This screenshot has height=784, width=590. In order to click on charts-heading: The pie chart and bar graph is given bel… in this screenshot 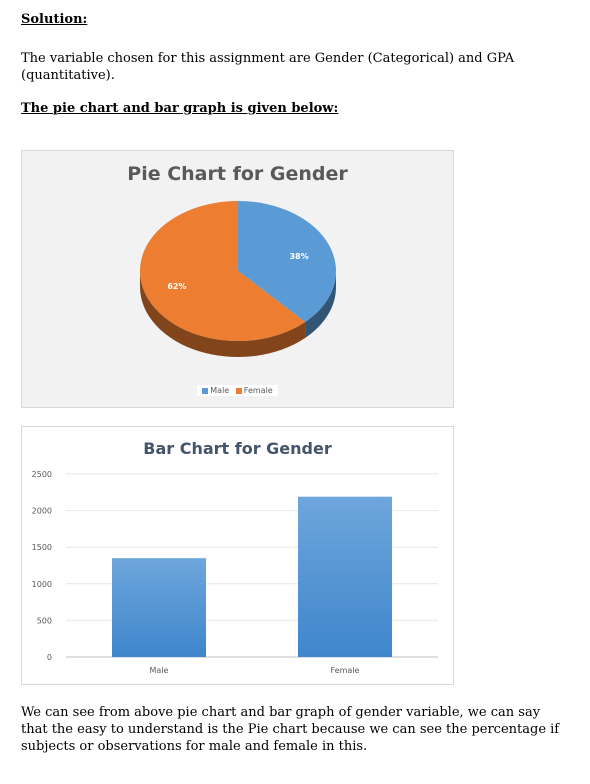, I will do `click(180, 108)`.